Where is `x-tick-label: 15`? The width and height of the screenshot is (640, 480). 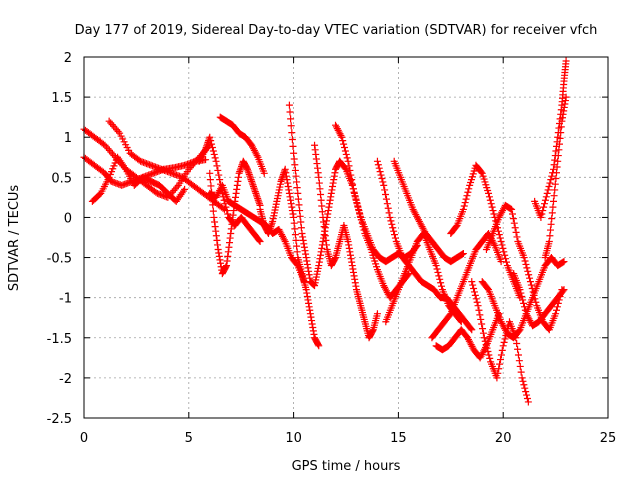
x-tick-label: 15 is located at coordinates (398, 438).